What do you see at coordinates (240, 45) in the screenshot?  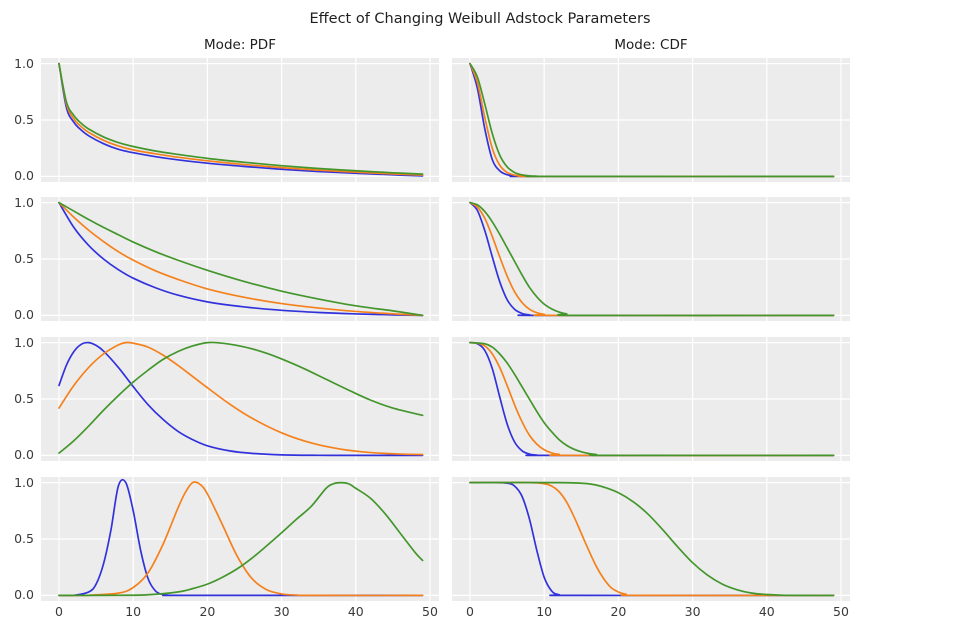 I see `column-title-pdf: Mode: PDF` at bounding box center [240, 45].